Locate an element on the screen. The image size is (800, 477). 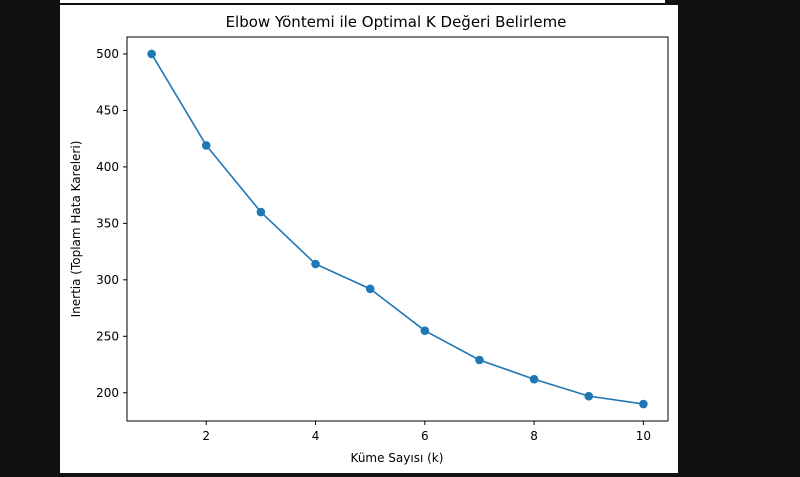
x-tick-label: 2 is located at coordinates (206, 436).